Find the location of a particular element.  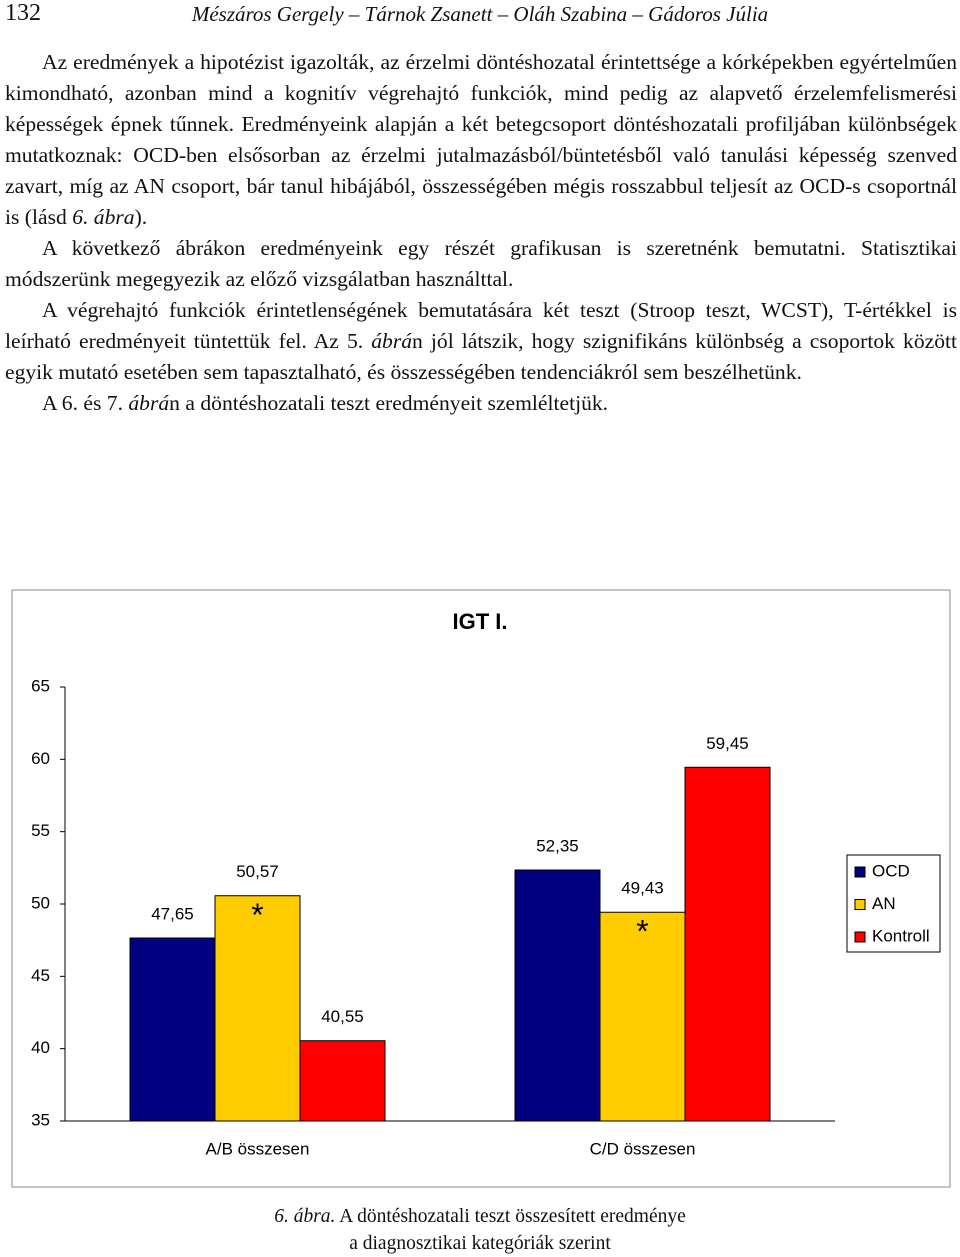

y-tick-label: 60 is located at coordinates (40, 758).